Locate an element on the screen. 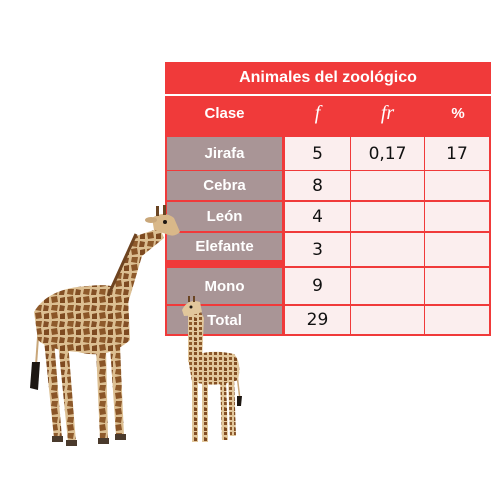 Image resolution: width=500 pixels, height=500 pixels. cell-pct-leon is located at coordinates (457, 216).